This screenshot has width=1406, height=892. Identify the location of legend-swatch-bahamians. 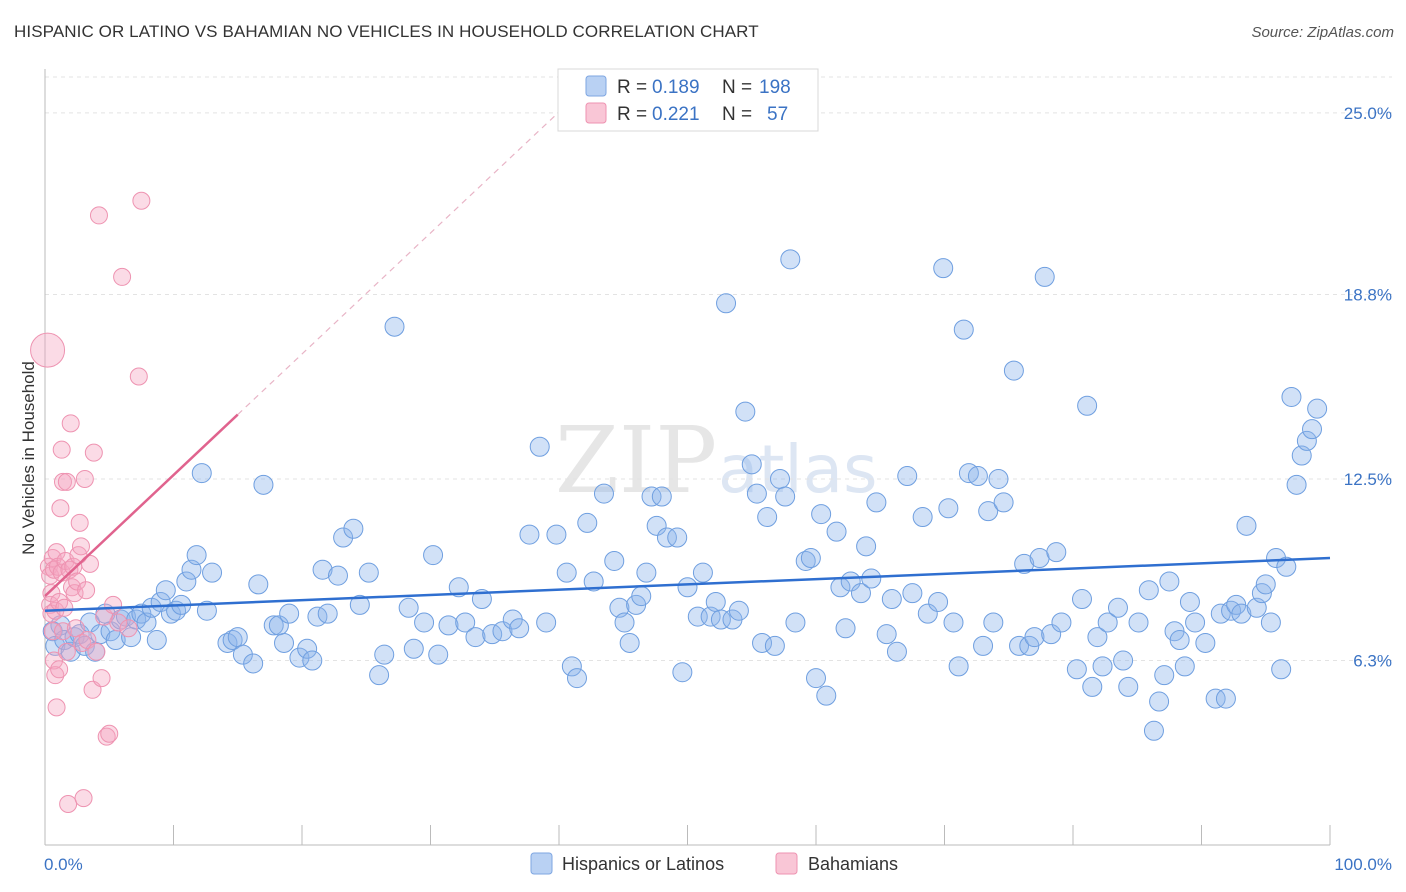
(596, 113).